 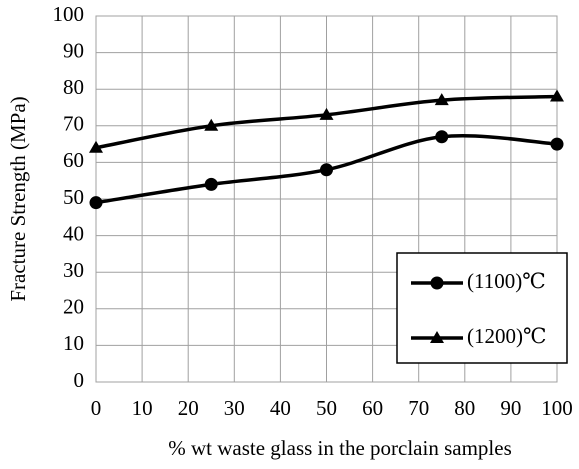 What do you see at coordinates (506, 336) in the screenshot?
I see `legend-label: (1200)℃` at bounding box center [506, 336].